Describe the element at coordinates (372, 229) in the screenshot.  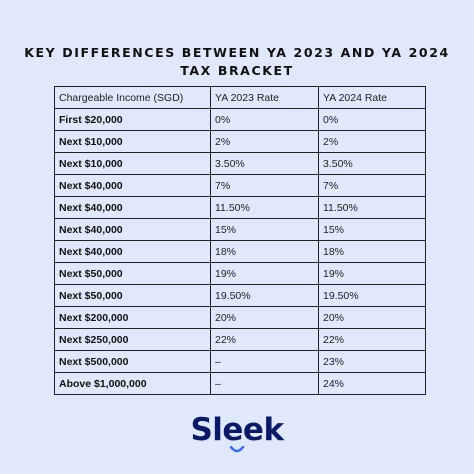
I see `cell-ya-2024-rate: 15%` at that location.